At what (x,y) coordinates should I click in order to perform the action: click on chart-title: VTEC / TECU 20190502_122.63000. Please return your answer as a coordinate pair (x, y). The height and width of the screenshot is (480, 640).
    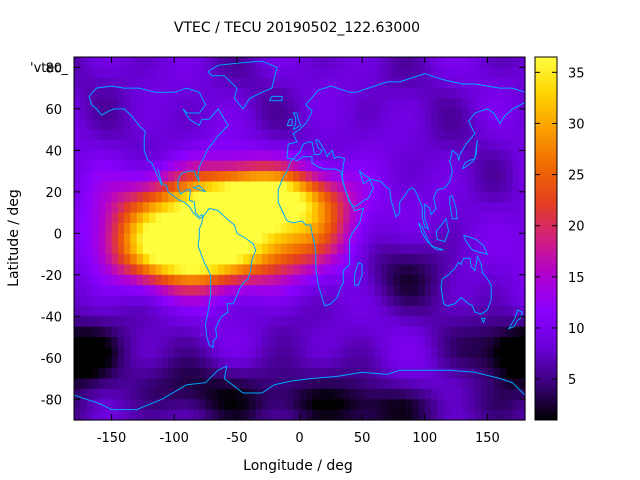
    Looking at the image, I should click on (297, 28).